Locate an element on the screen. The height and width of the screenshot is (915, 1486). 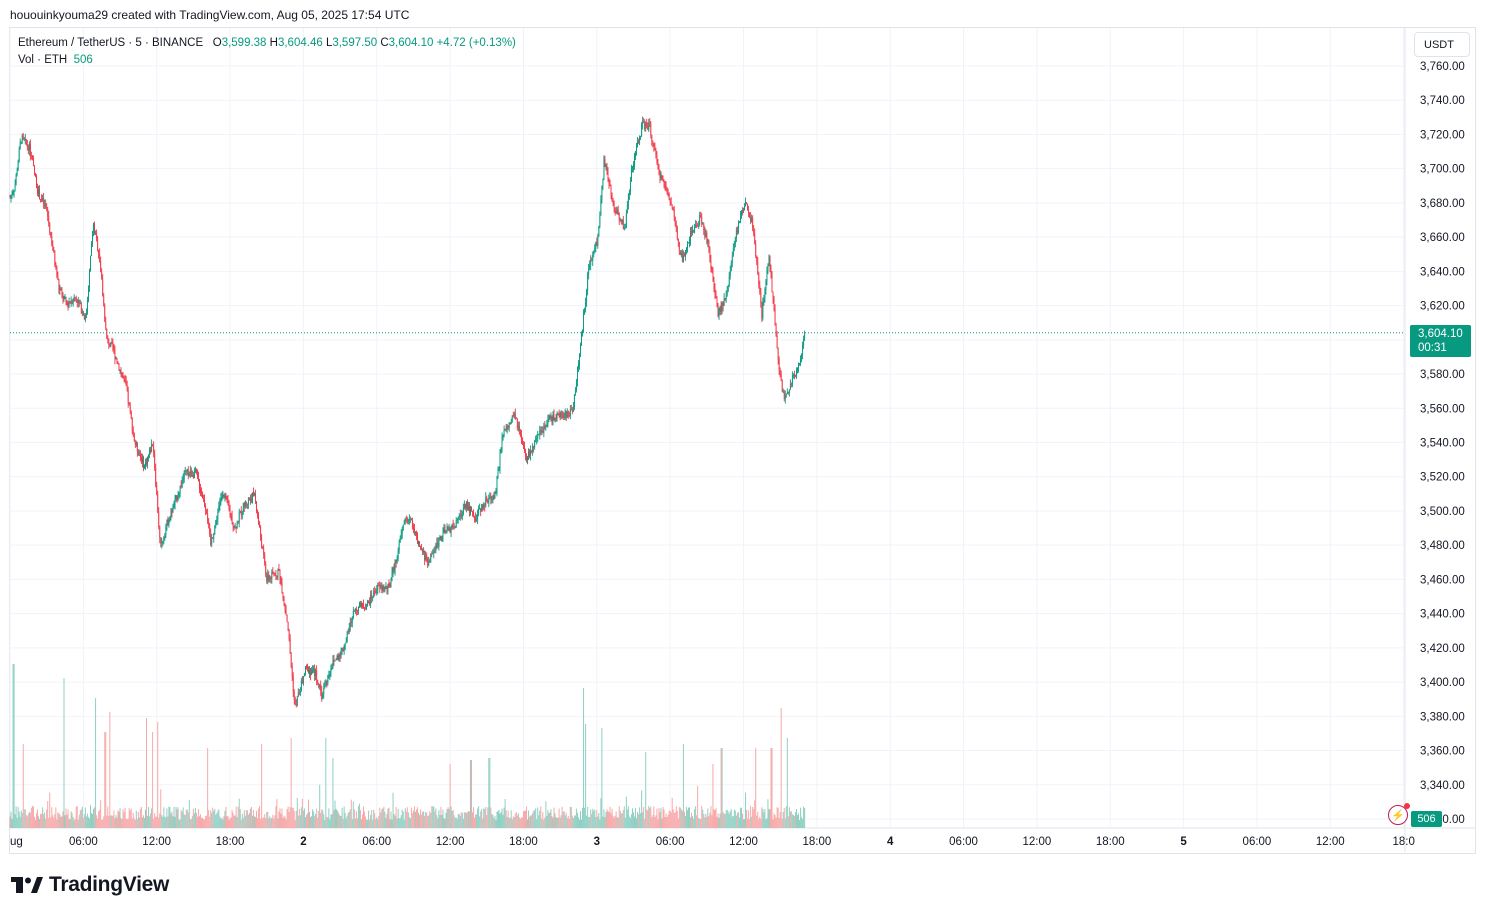
brand: TradingView is located at coordinates (90, 885).